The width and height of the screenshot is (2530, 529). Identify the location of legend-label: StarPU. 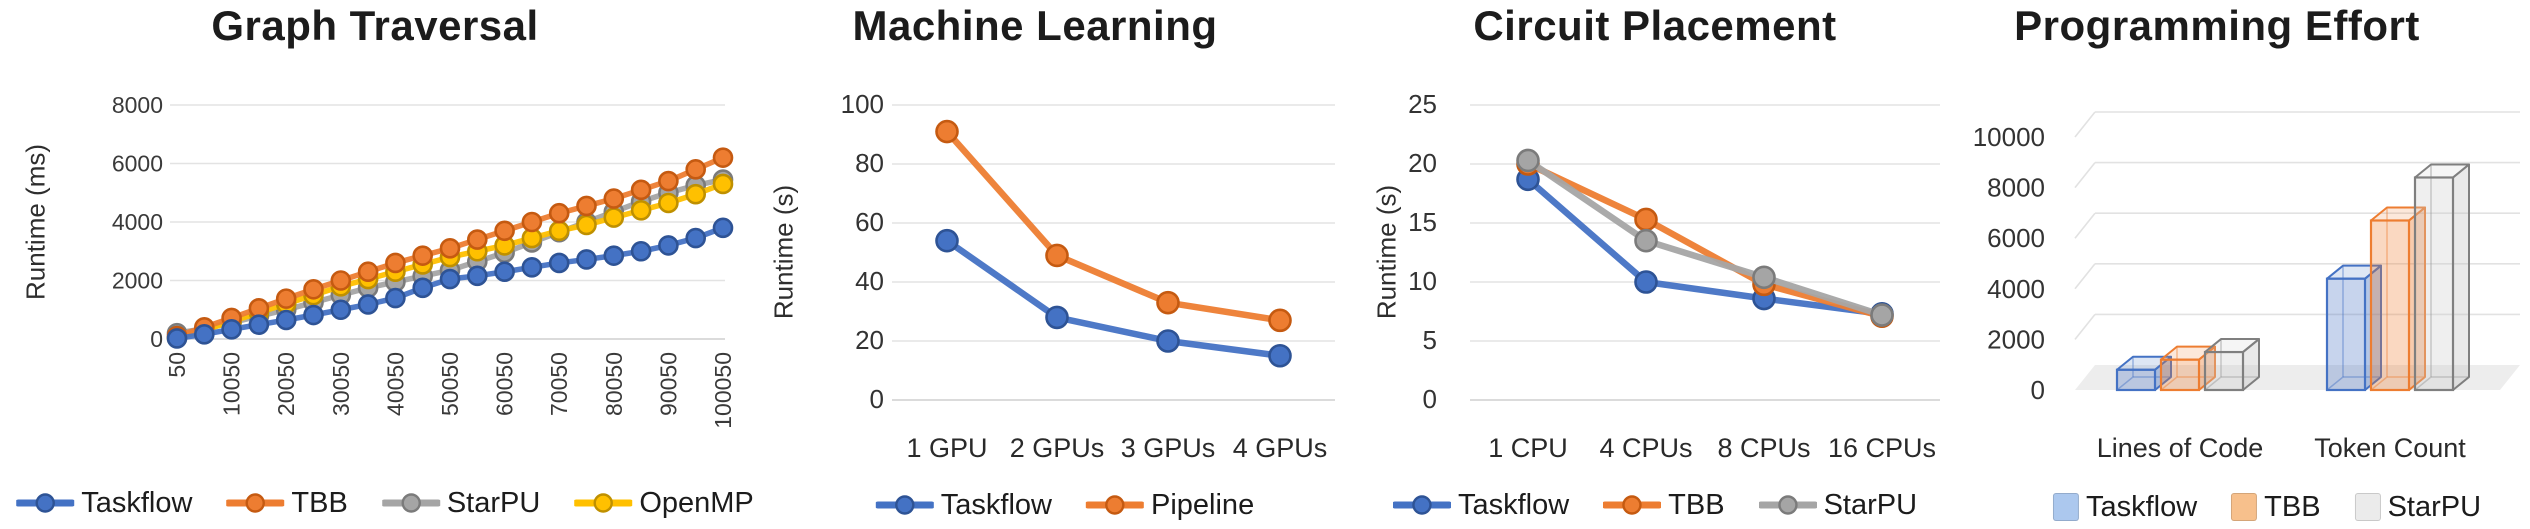
(493, 502).